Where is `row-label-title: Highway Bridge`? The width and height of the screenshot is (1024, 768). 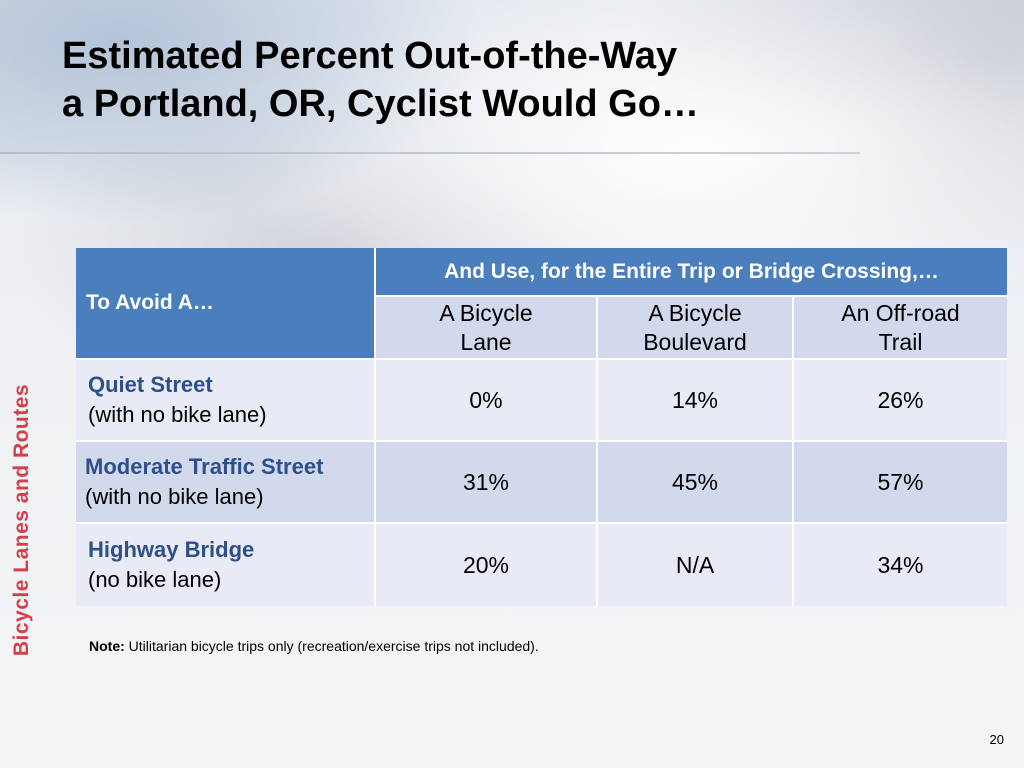 row-label-title: Highway Bridge is located at coordinates (171, 549).